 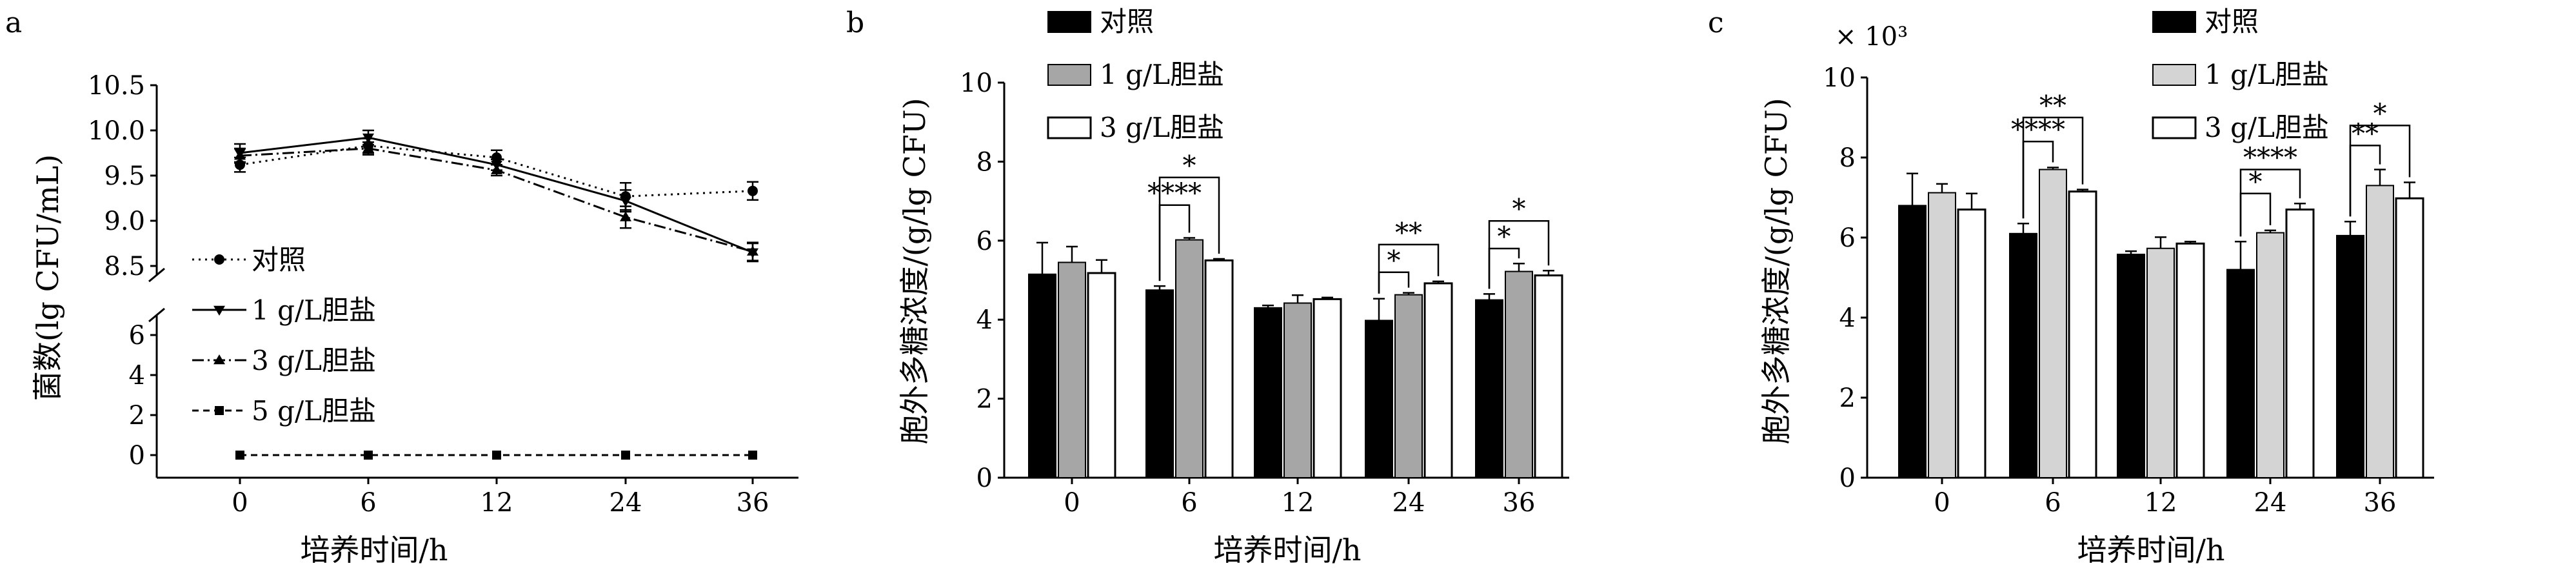 What do you see at coordinates (1776, 271) in the screenshot?
I see `panel-c-ylabel: 胞外多糖浓度/(g/lg CFU)` at bounding box center [1776, 271].